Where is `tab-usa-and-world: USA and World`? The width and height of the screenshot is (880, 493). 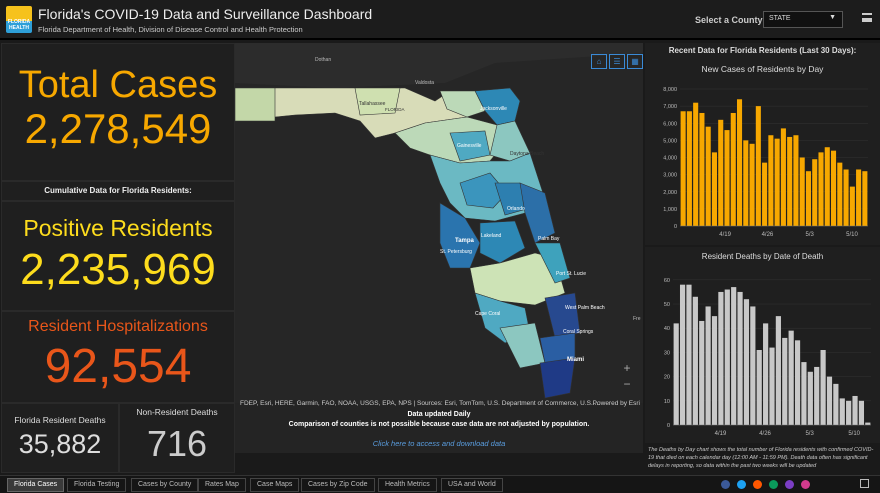 tab-usa-and-world: USA and World is located at coordinates (472, 485).